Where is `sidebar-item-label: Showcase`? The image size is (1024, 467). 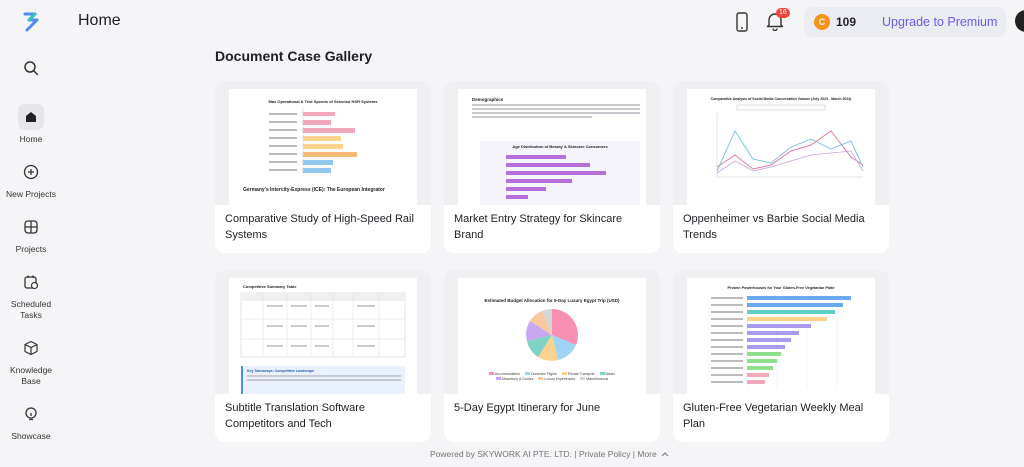 sidebar-item-label: Showcase is located at coordinates (31, 436).